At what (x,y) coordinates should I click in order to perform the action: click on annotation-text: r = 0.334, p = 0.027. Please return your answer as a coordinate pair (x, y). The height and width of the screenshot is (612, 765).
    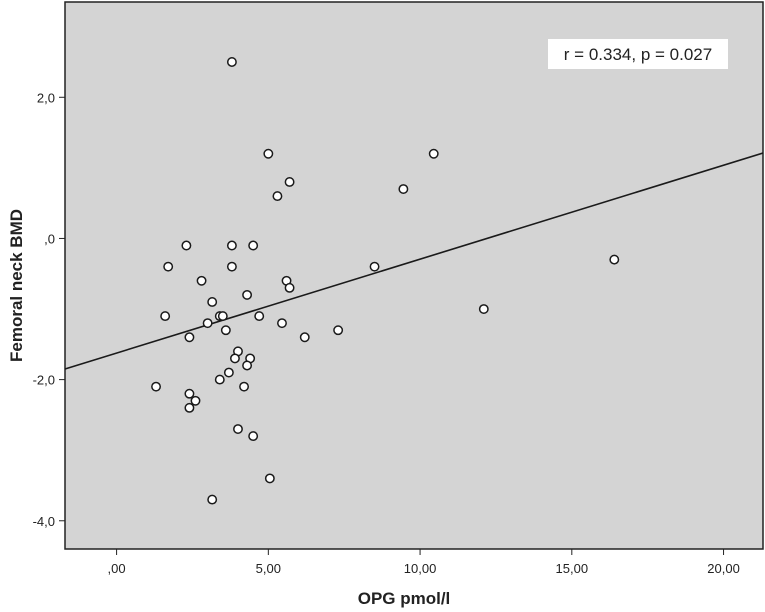
    Looking at the image, I should click on (638, 54).